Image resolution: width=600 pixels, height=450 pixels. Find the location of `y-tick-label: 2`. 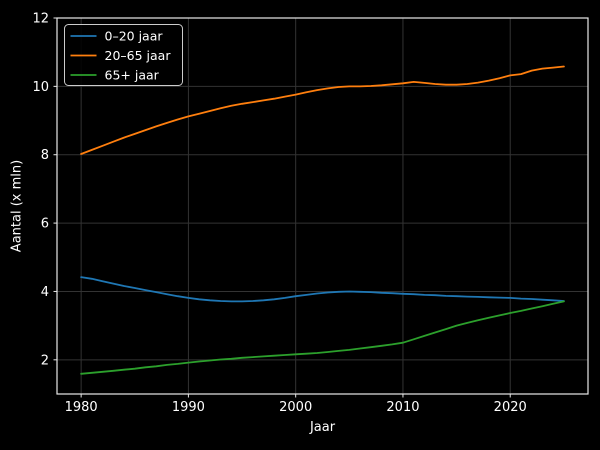

y-tick-label: 2 is located at coordinates (45, 360).